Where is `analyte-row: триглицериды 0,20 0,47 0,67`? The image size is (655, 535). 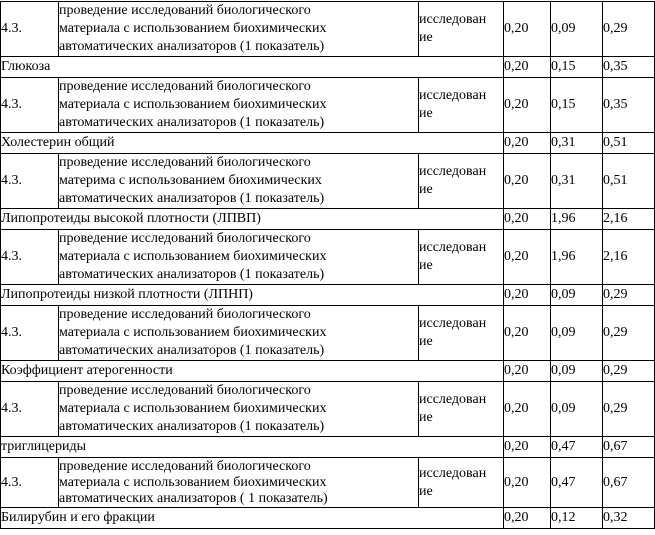
analyte-row: триглицериды 0,20 0,47 0,67 is located at coordinates (327, 447).